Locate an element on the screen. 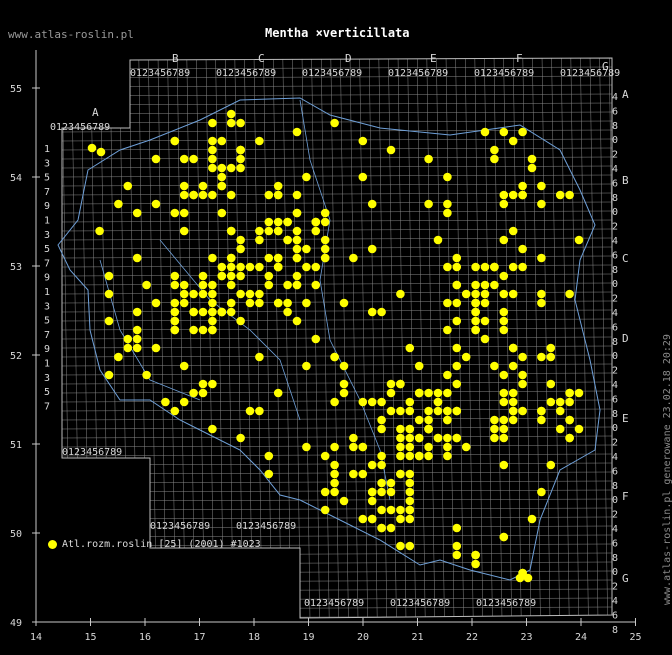 The height and width of the screenshot is (655, 672). bottom-grid-digits: 0123456789 is located at coordinates (334, 603).